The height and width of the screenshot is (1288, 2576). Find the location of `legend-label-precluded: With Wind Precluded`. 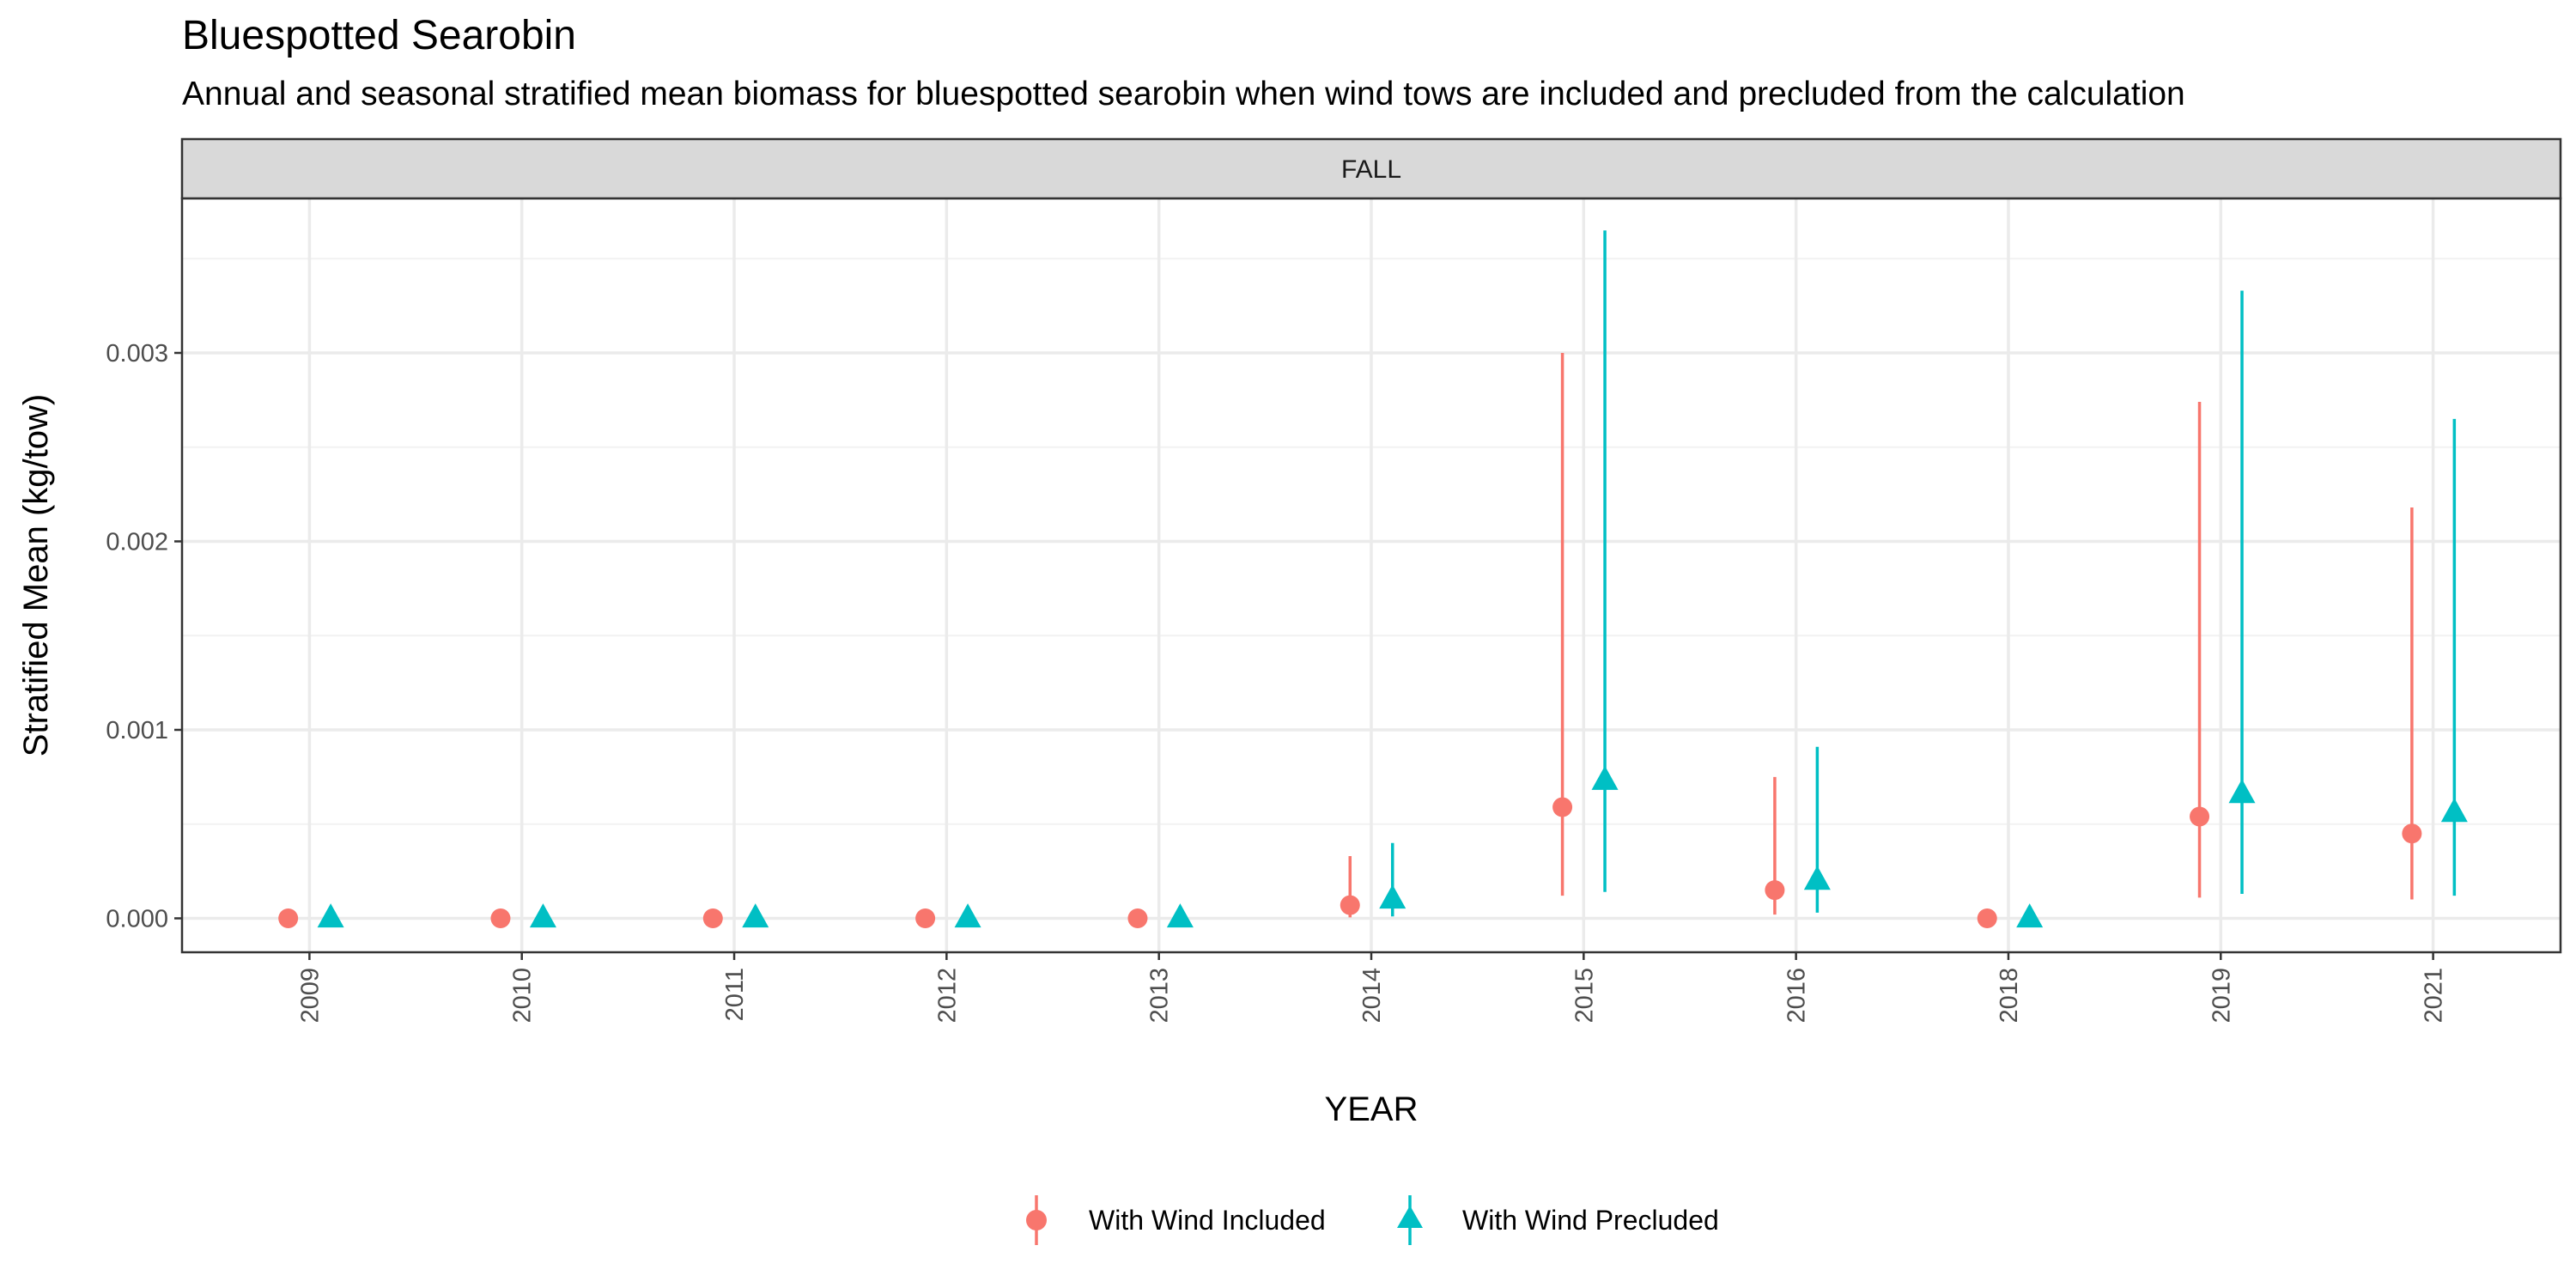

legend-label-precluded: With Wind Precluded is located at coordinates (1590, 1221).